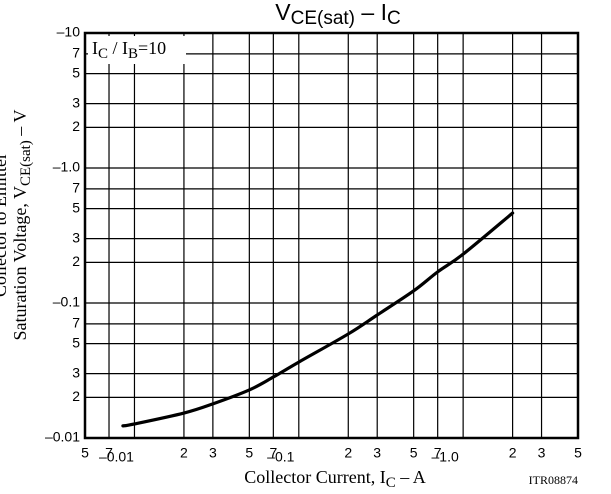 The image size is (611, 494). What do you see at coordinates (20, 124) in the screenshot?
I see `y-label-part: – V` at bounding box center [20, 124].